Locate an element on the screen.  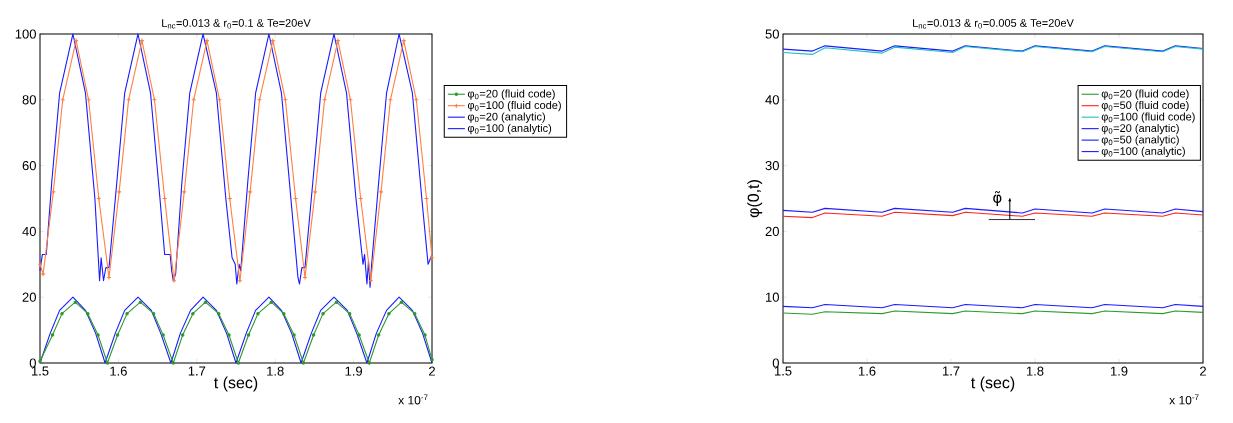
legend-label: φ$_{0}$=50 (fluid code) is located at coordinates (1145, 106).